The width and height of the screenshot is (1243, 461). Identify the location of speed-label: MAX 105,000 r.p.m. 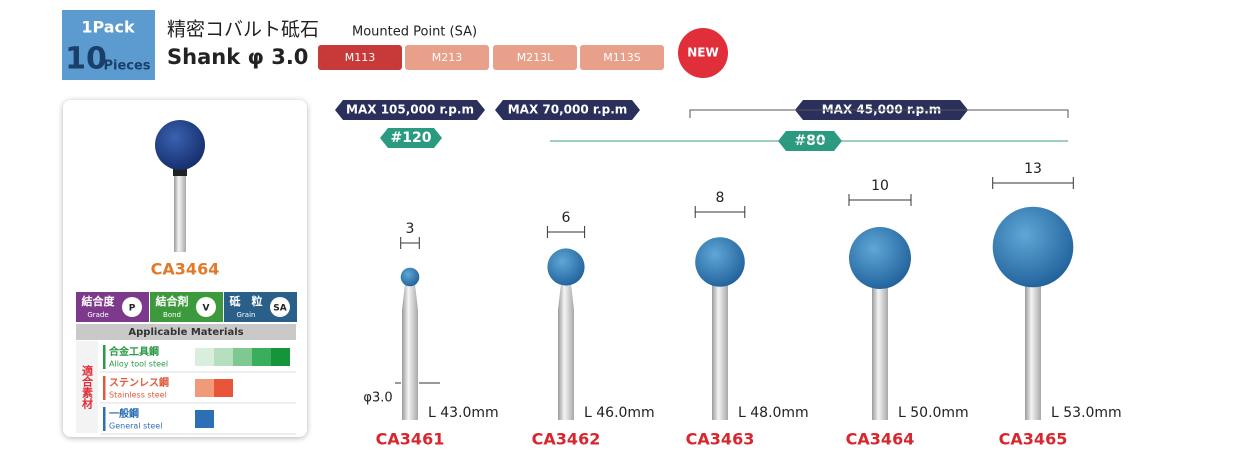
(410, 110).